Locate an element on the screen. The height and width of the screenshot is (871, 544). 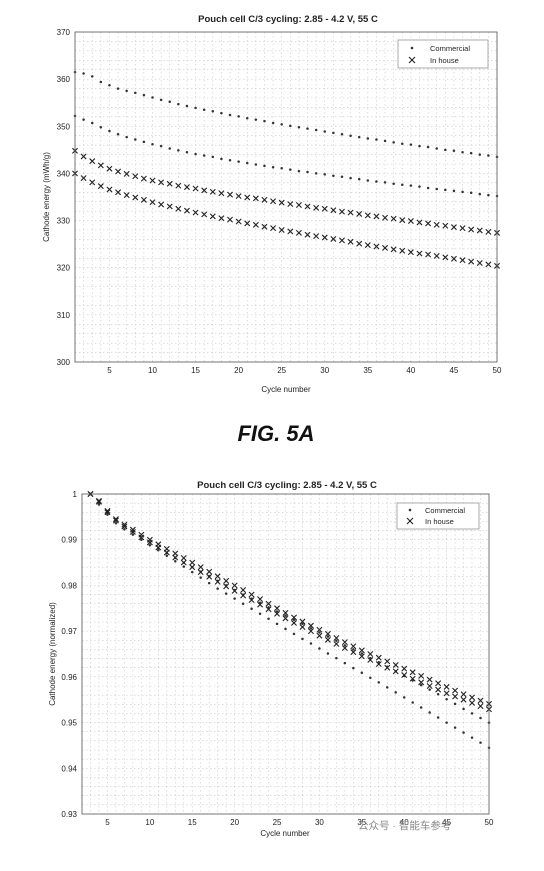
chartA-xtick-label: 10 is located at coordinates (152, 370).